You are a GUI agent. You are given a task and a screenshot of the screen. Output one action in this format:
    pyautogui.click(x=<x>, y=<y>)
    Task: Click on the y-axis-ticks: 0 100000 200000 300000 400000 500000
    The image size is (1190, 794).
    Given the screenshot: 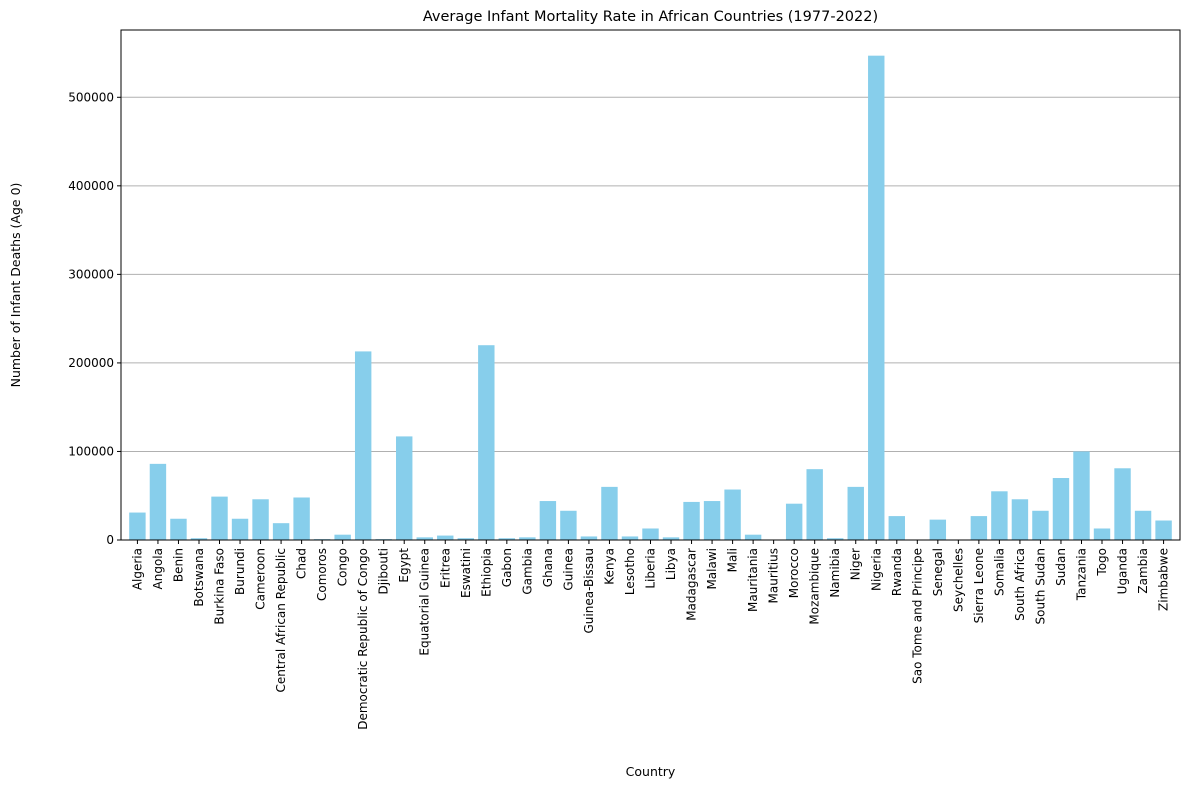 What is the action you would take?
    pyautogui.click(x=94, y=318)
    